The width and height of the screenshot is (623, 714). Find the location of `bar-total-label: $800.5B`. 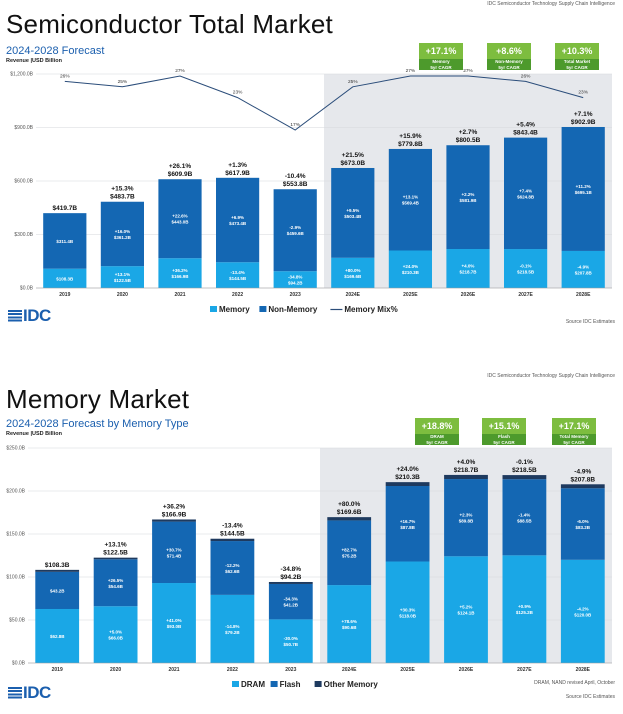

bar-total-label: $800.5B is located at coordinates (468, 140).